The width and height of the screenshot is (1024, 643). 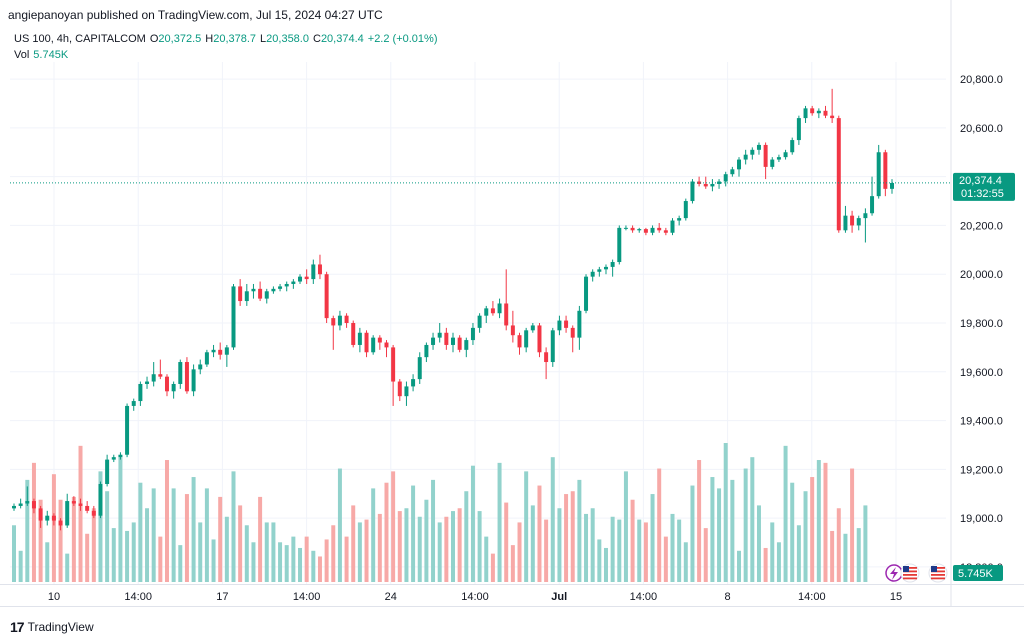 I want to click on volume-badge, so click(x=978, y=573).